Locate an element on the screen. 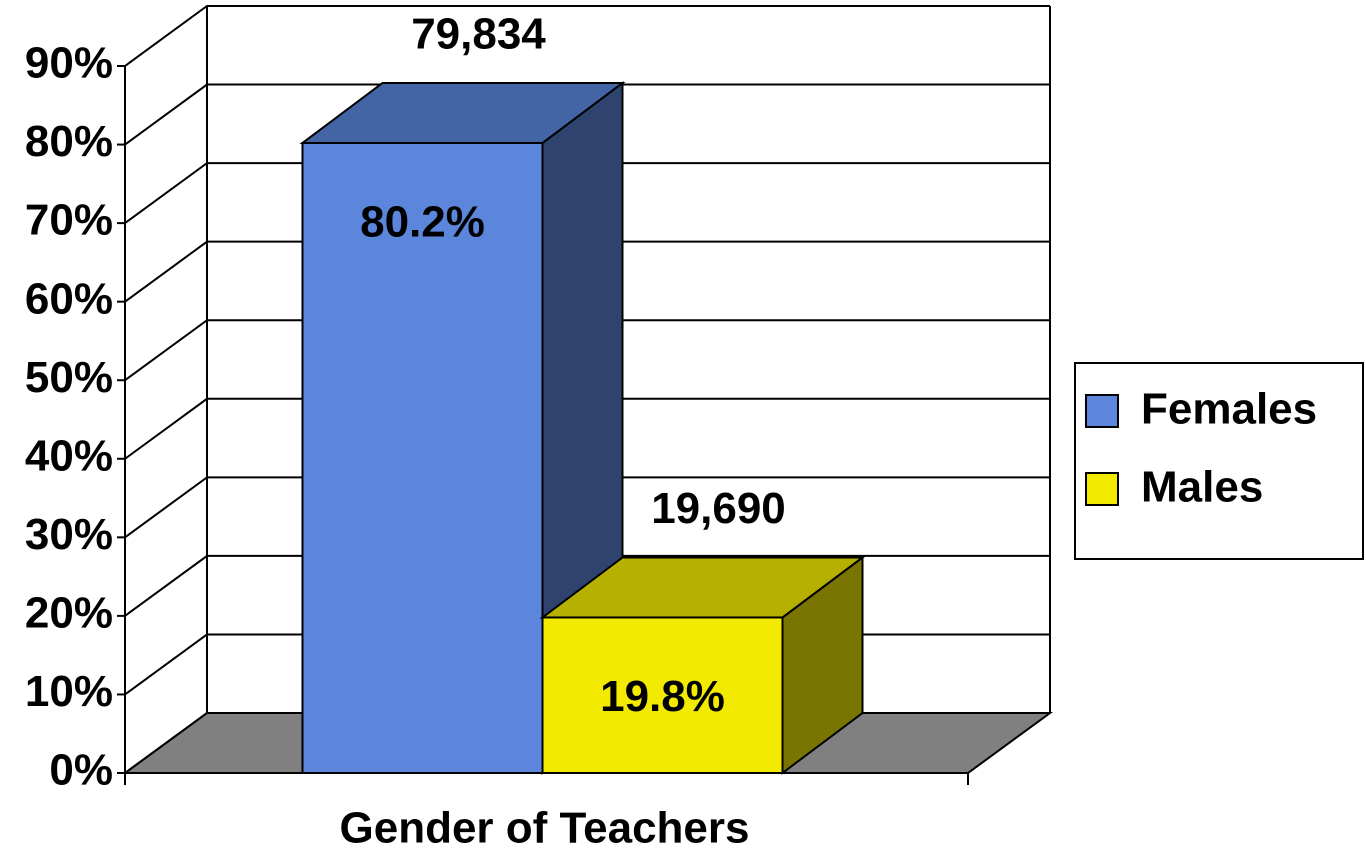  y-tick-label: 90% is located at coordinates (69, 63).